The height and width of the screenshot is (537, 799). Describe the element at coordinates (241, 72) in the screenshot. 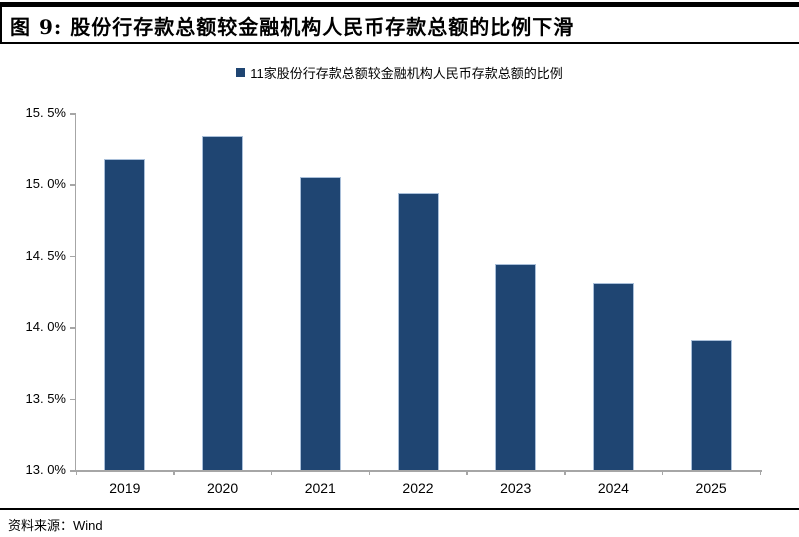

I see `legend-swatch-icon` at that location.